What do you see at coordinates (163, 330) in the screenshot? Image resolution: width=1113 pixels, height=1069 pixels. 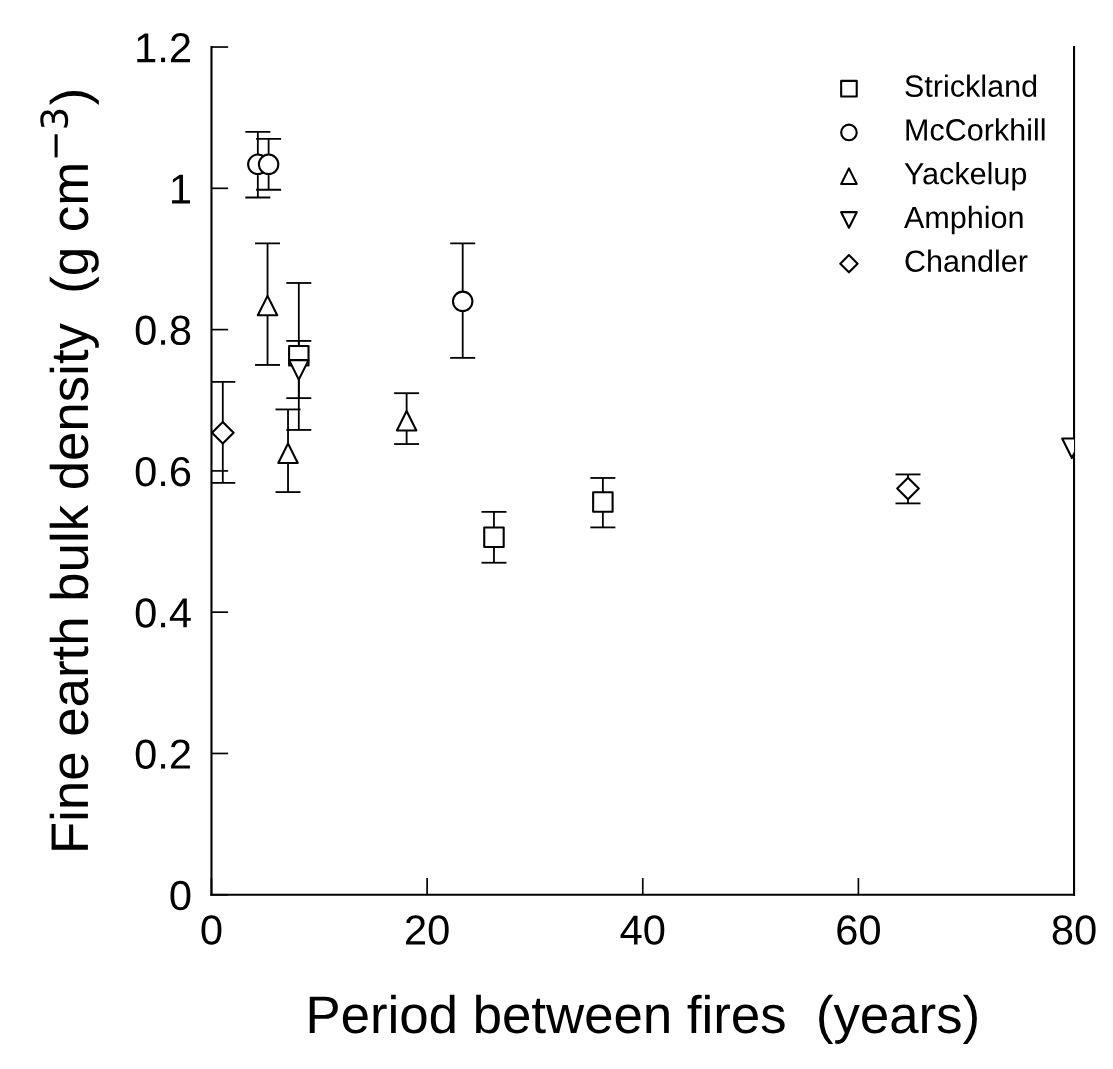 I see `y-tick-label: 0.8` at bounding box center [163, 330].